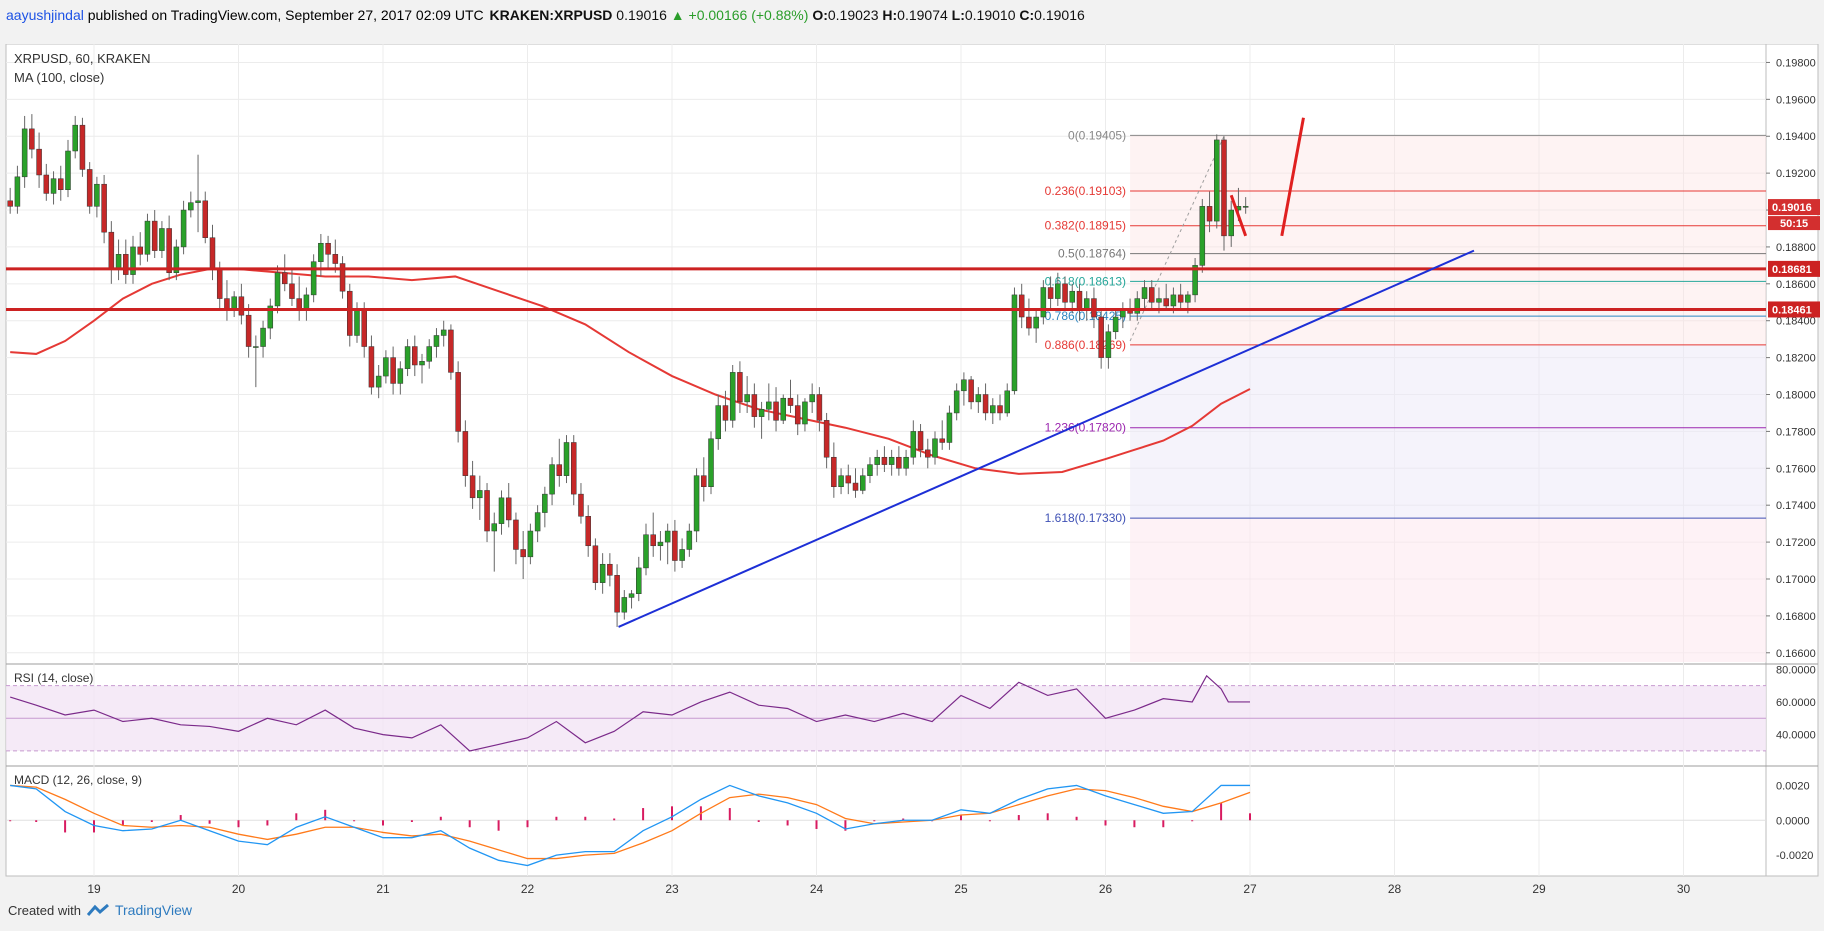  I want to click on symbol: KRAKEN:XRPUSD, so click(551, 15).